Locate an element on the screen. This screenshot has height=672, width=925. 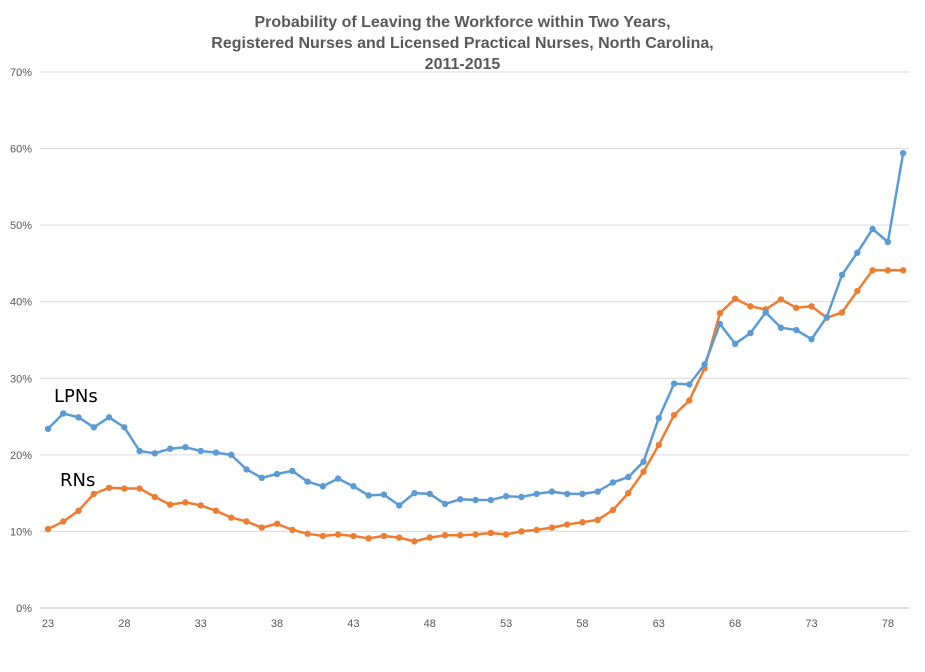
x-tick-label: 28 is located at coordinates (124, 624).